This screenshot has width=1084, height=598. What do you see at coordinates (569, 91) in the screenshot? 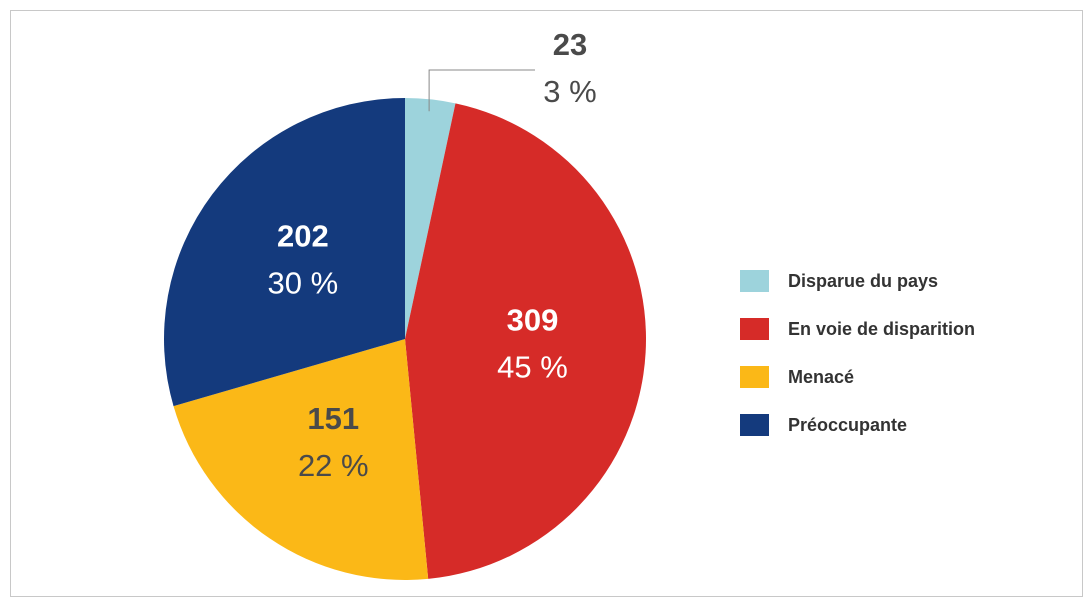
I see `percent-label: 3 %` at bounding box center [569, 91].